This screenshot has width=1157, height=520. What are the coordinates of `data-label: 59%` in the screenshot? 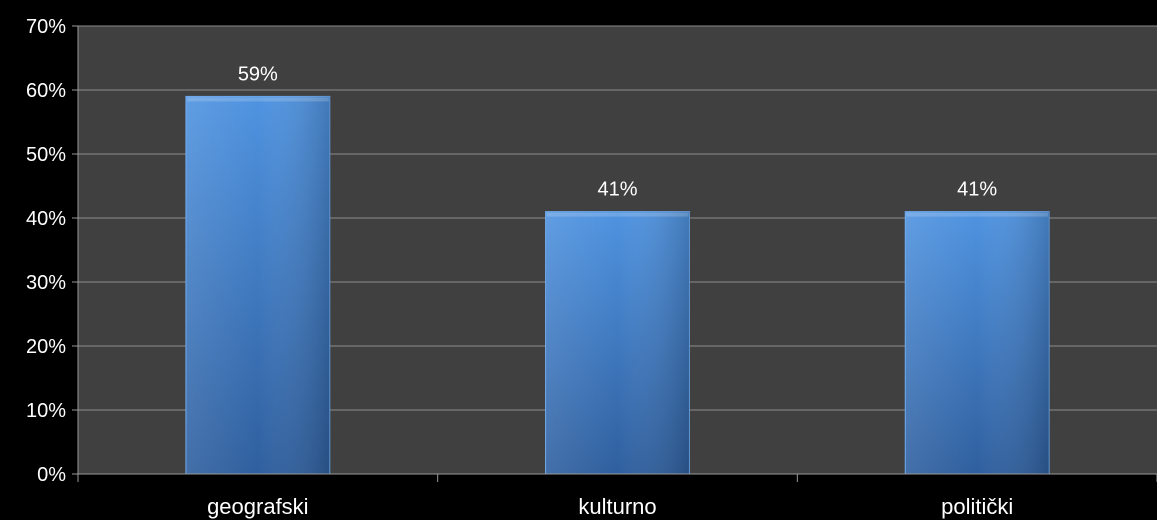 It's located at (258, 74).